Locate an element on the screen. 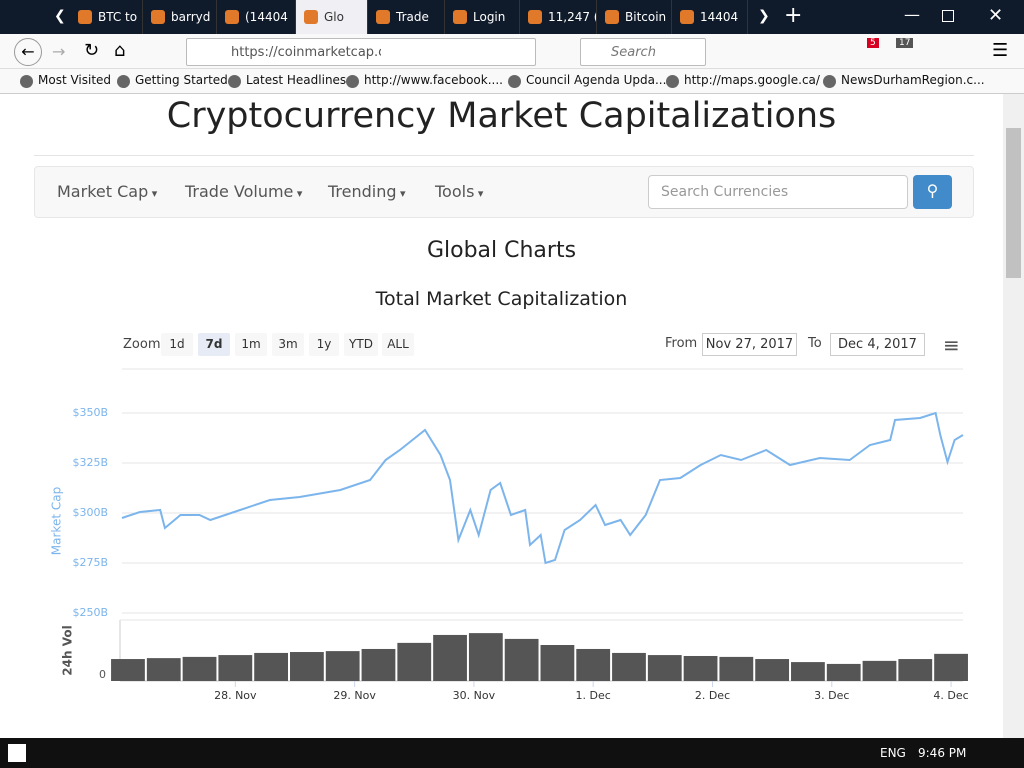  zoom-button: 1y is located at coordinates (324, 344).